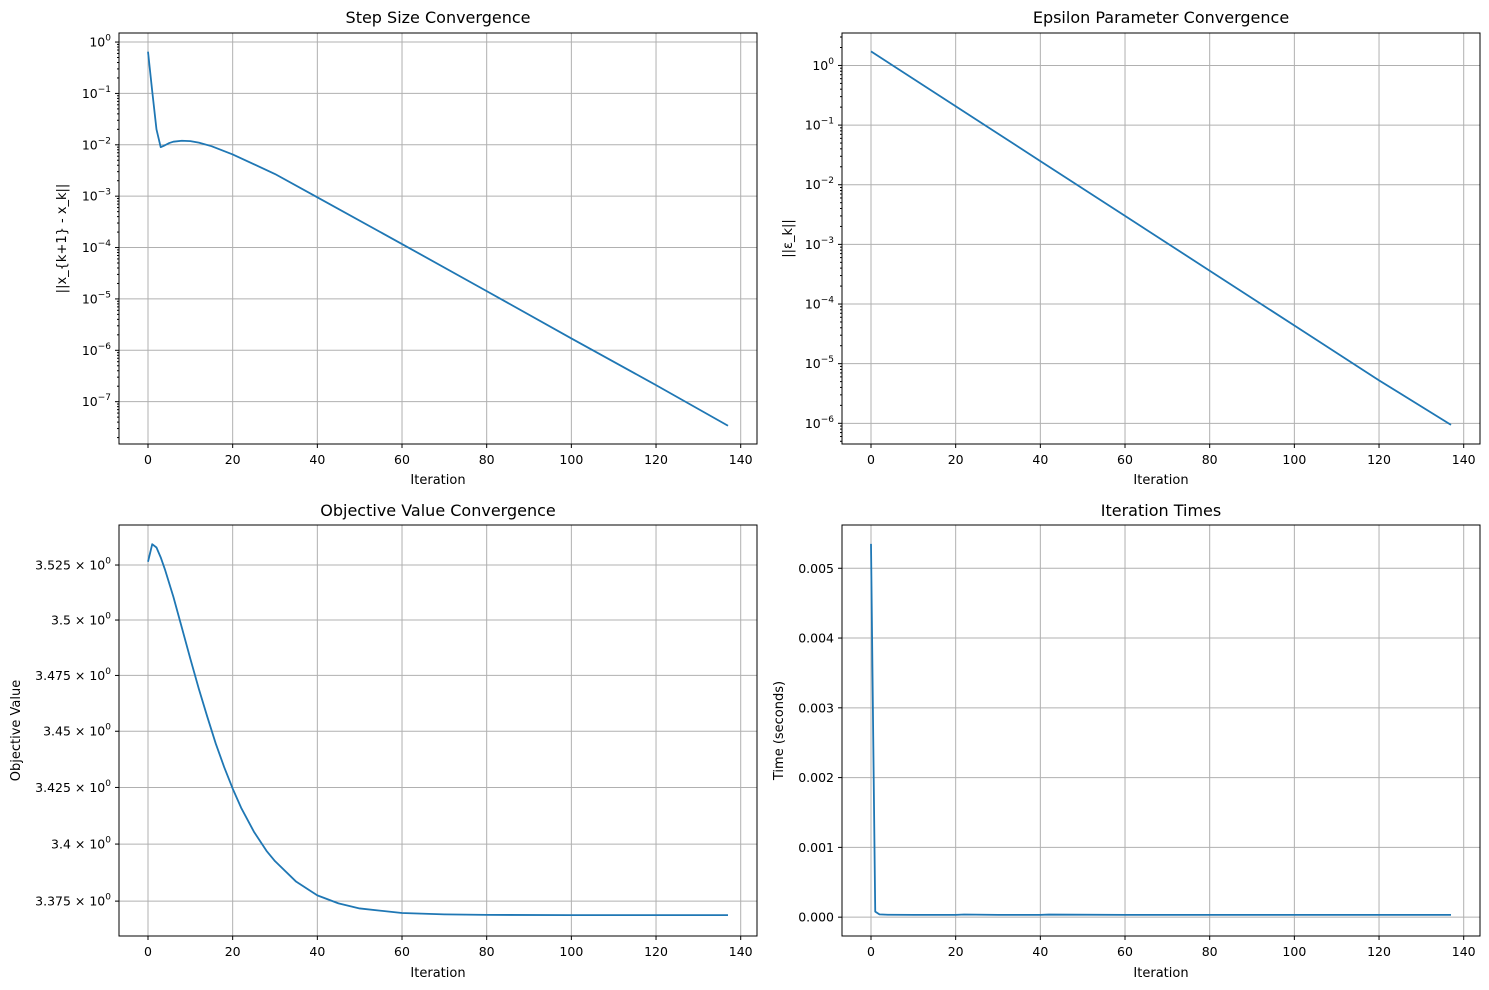 The image size is (1489, 990). I want to click on obj-series-line, so click(437, 729).